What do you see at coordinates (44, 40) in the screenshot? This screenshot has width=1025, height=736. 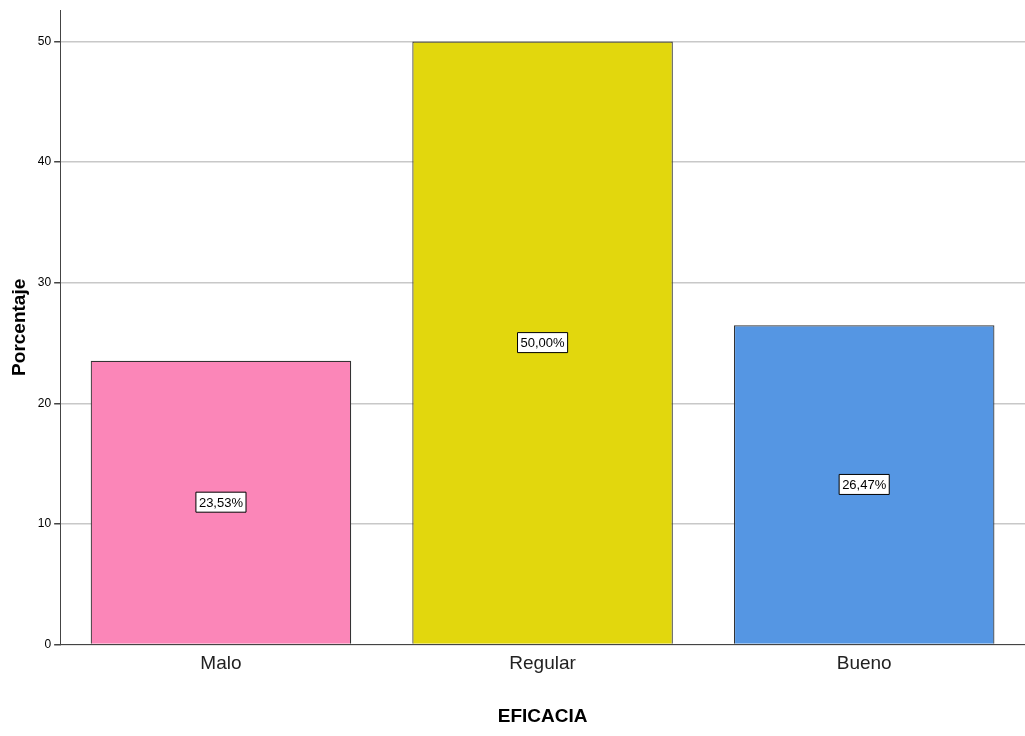 I see `y-tick-label: 50` at bounding box center [44, 40].